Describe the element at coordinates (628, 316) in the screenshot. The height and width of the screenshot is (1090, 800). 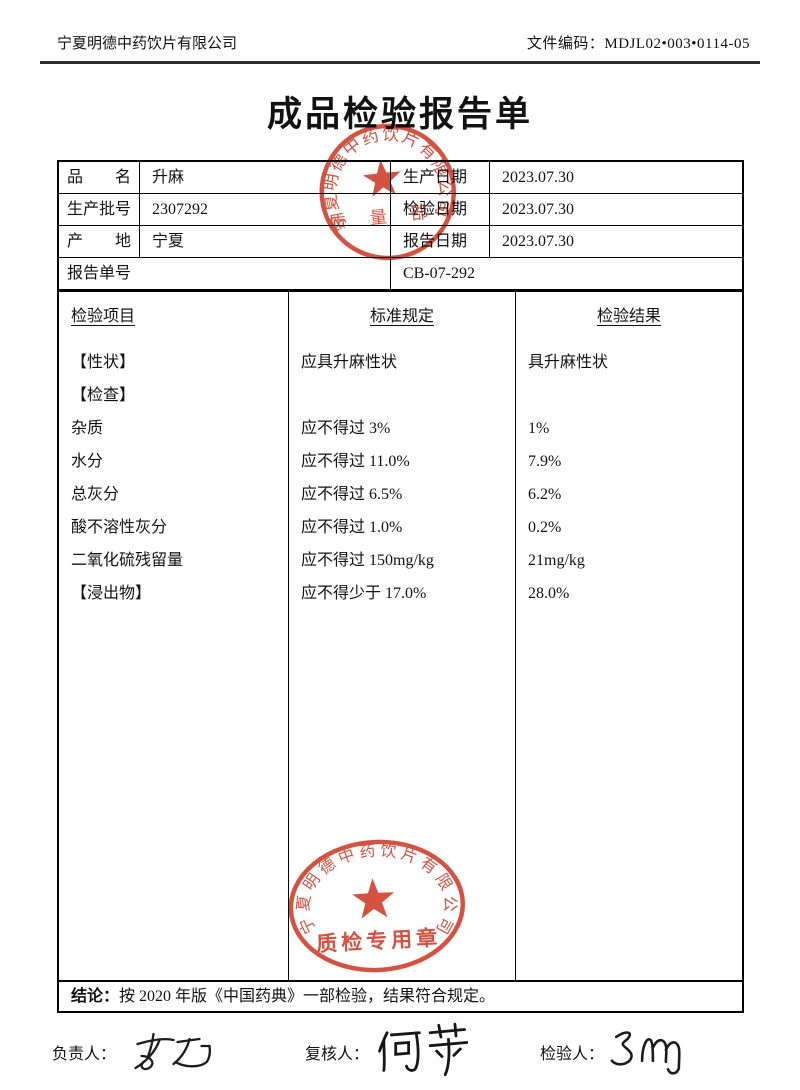
I see `column-header-results: 检验结果` at that location.